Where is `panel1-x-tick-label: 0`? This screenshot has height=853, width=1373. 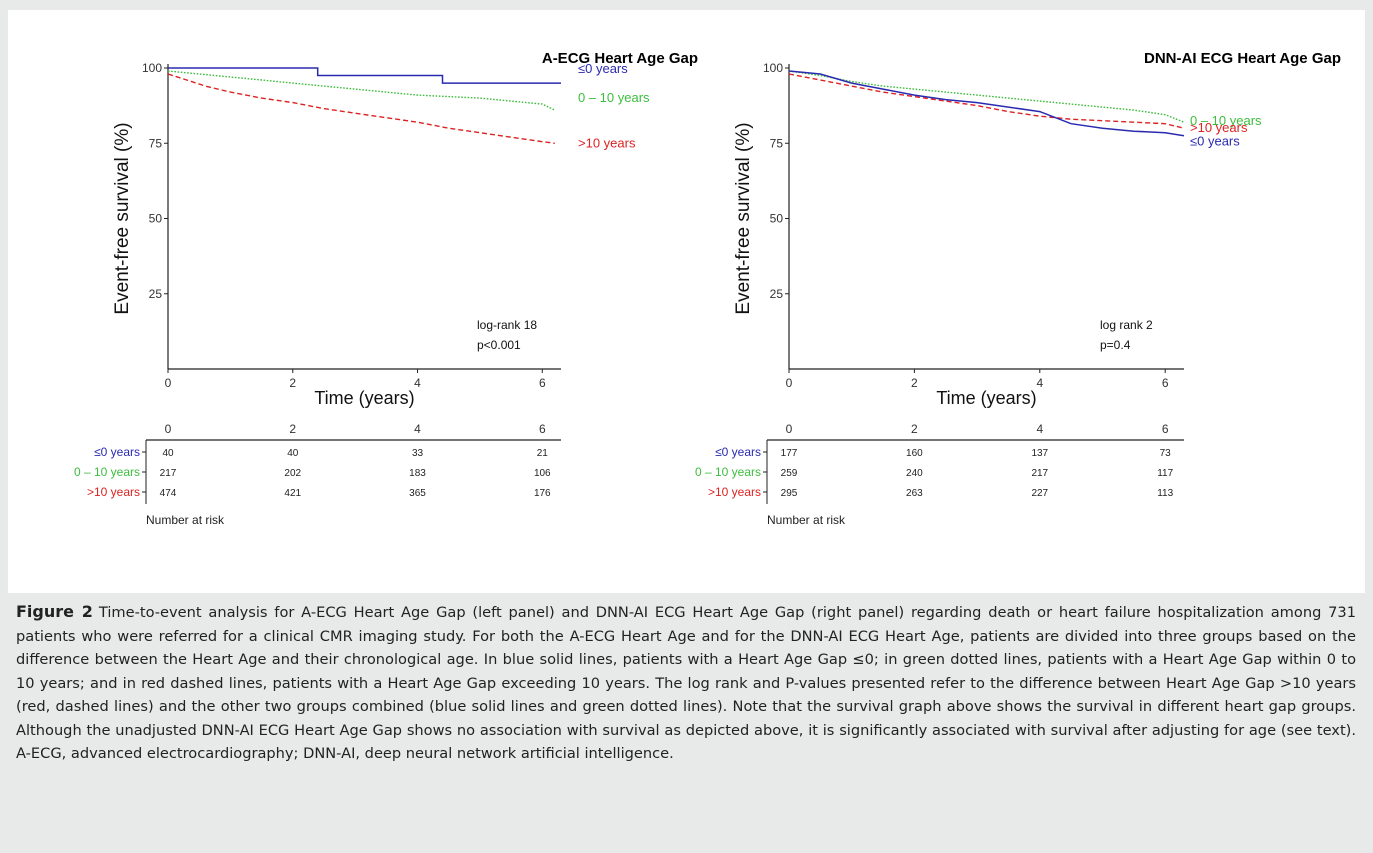 panel1-x-tick-label: 0 is located at coordinates (168, 383).